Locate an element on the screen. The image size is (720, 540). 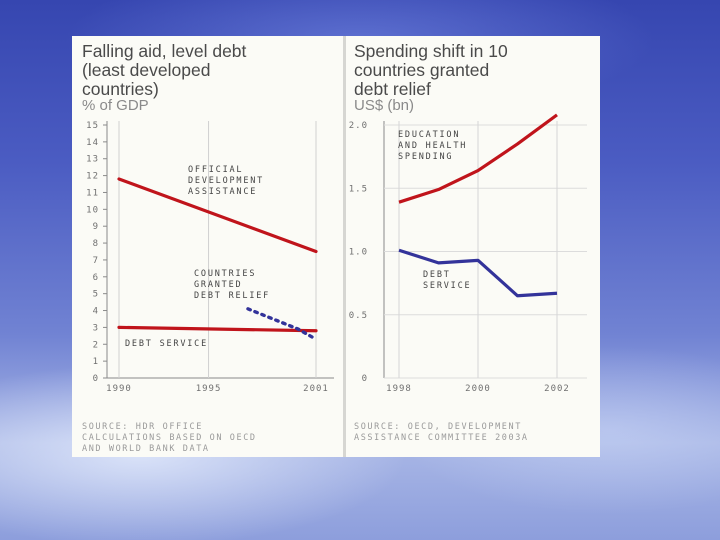
left-source-line-2: CALCULATIONS BASED ON OECD is located at coordinates (169, 438).